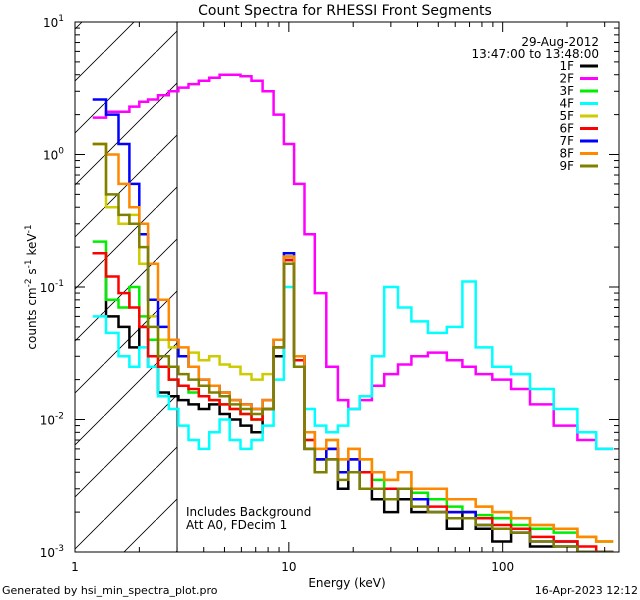 The height and width of the screenshot is (600, 640). Describe the element at coordinates (566, 66) in the screenshot. I see `legend-label: 1F` at that location.